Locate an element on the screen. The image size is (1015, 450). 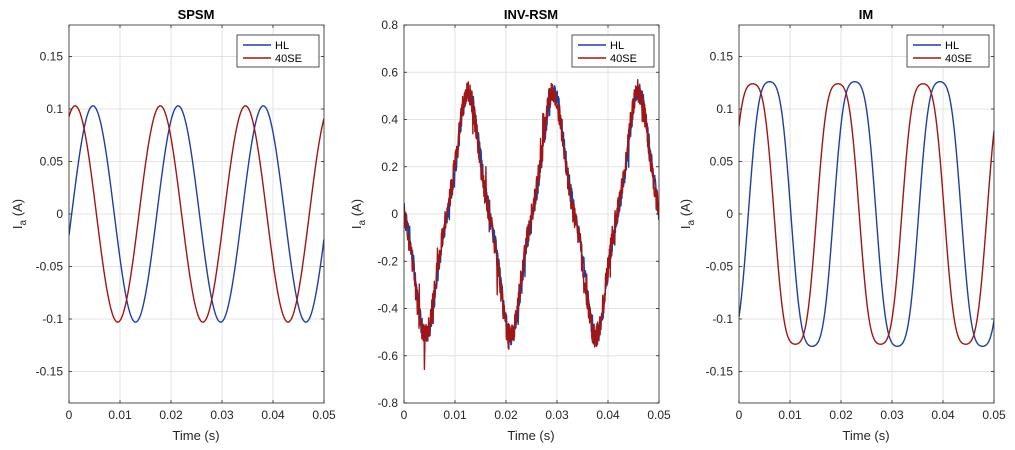
y-tick-label: 0.8 is located at coordinates (389, 25).